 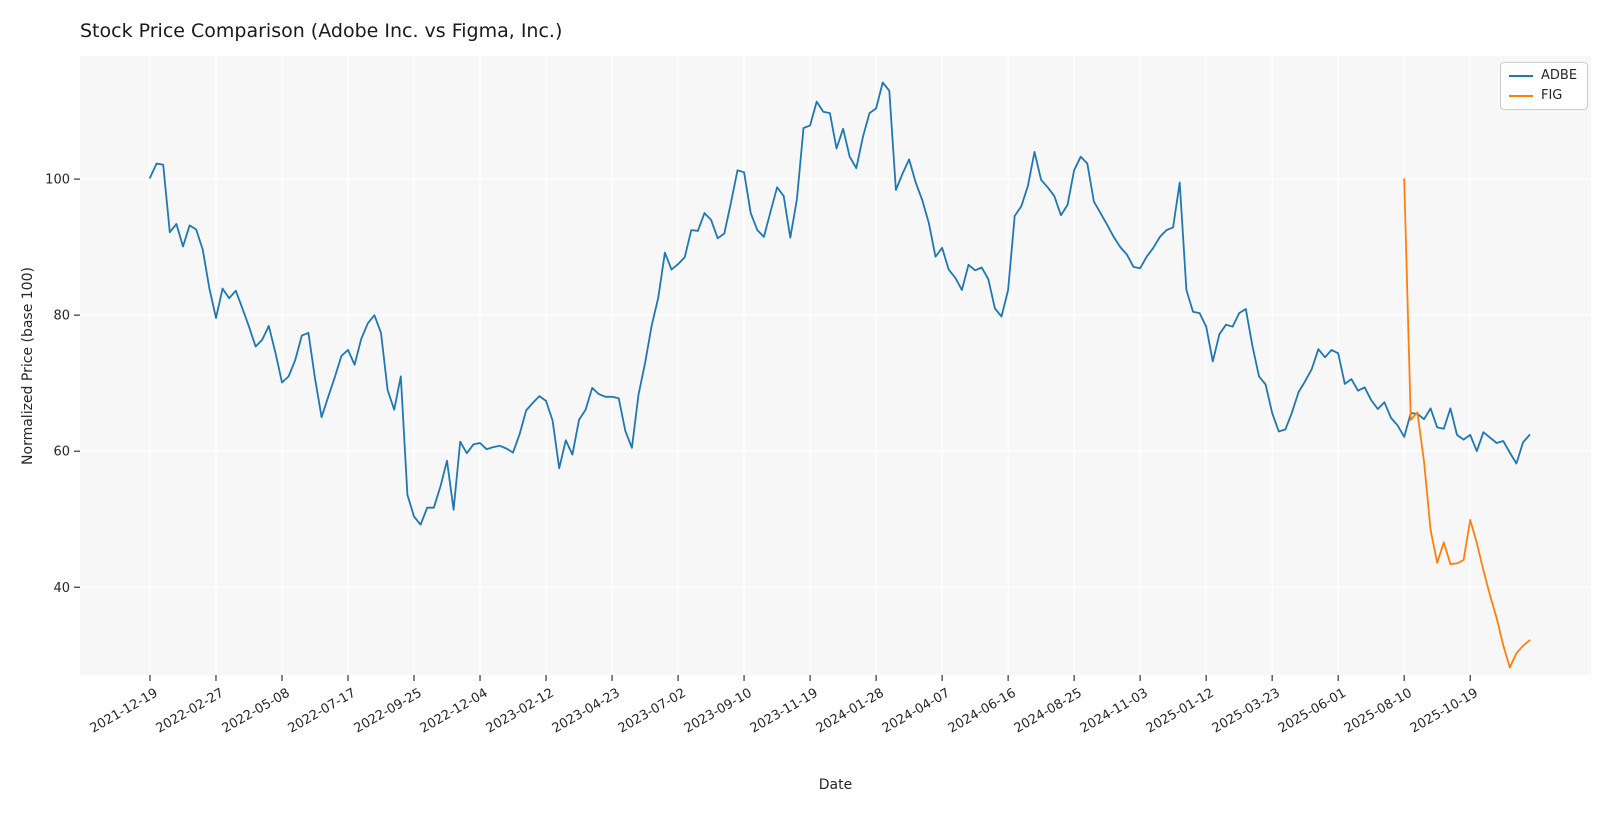 What do you see at coordinates (322, 711) in the screenshot?
I see `x-tick-label: 2022-07-17` at bounding box center [322, 711].